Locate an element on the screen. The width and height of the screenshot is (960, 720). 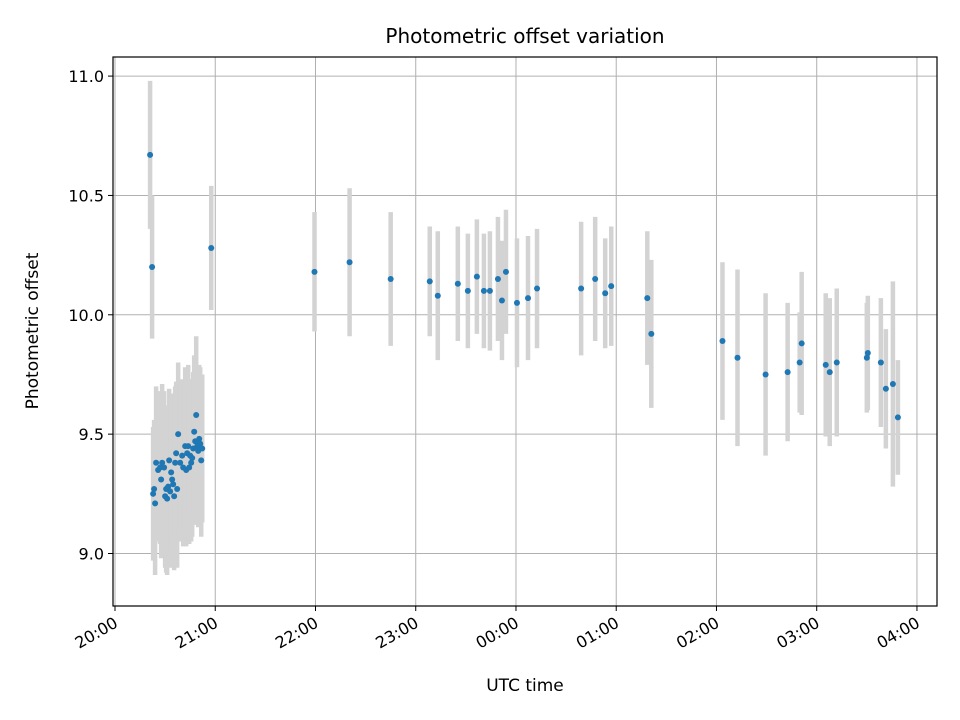
y-tick-label: 10.0 is located at coordinates (86, 315).